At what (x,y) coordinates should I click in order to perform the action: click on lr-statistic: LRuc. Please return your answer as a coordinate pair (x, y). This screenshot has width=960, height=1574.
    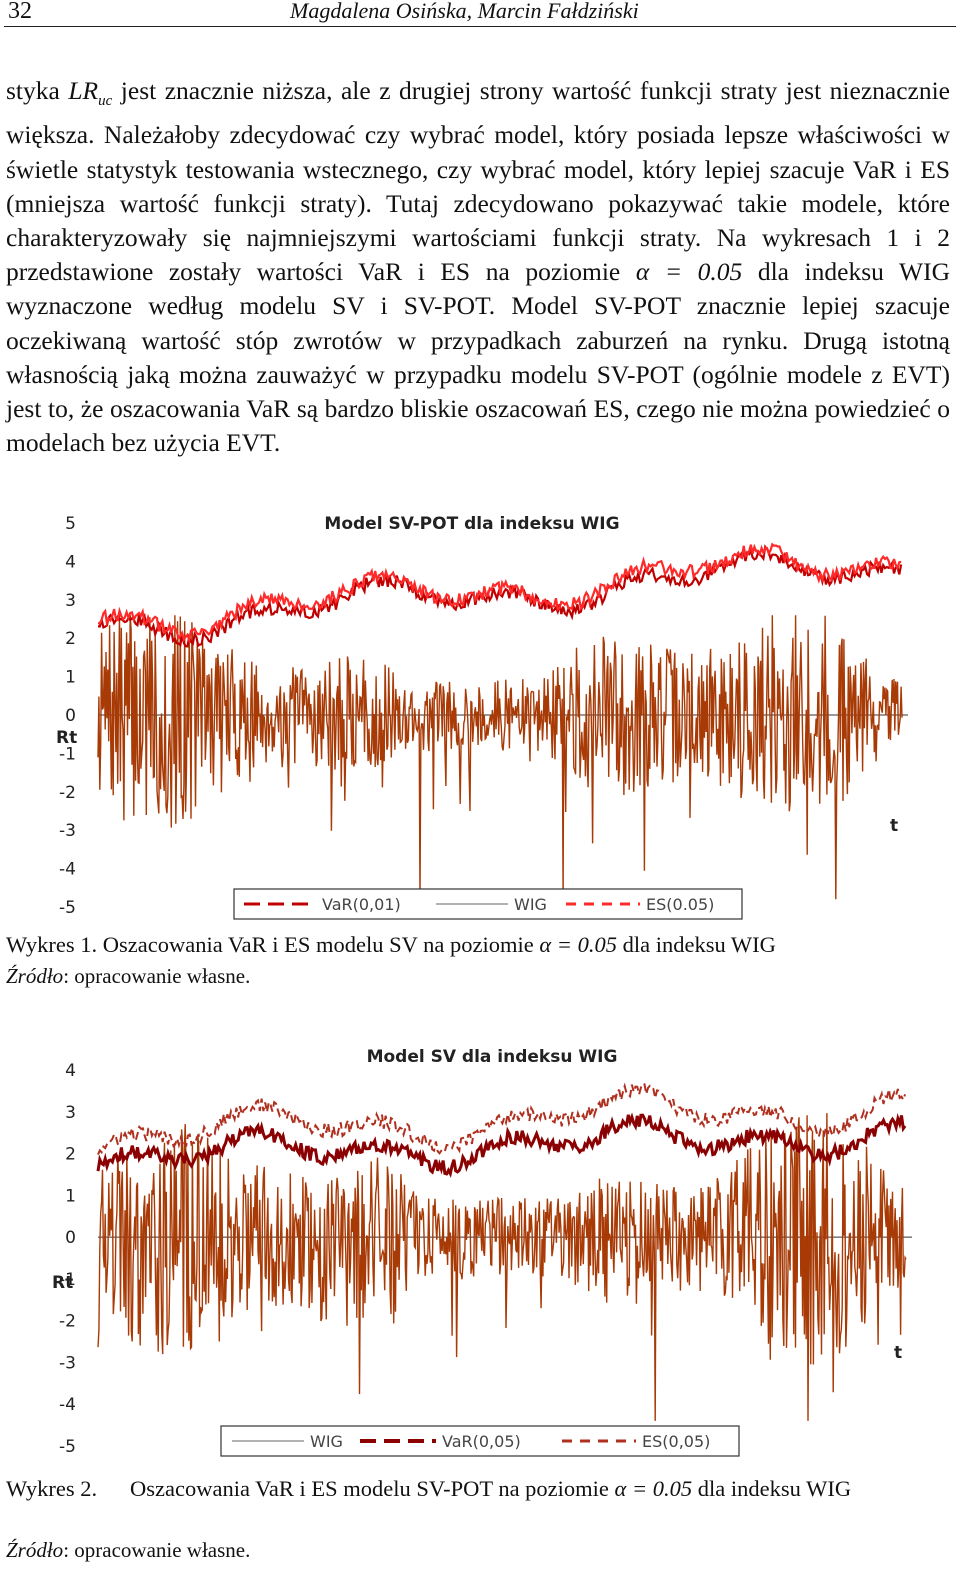
    Looking at the image, I should click on (90, 92).